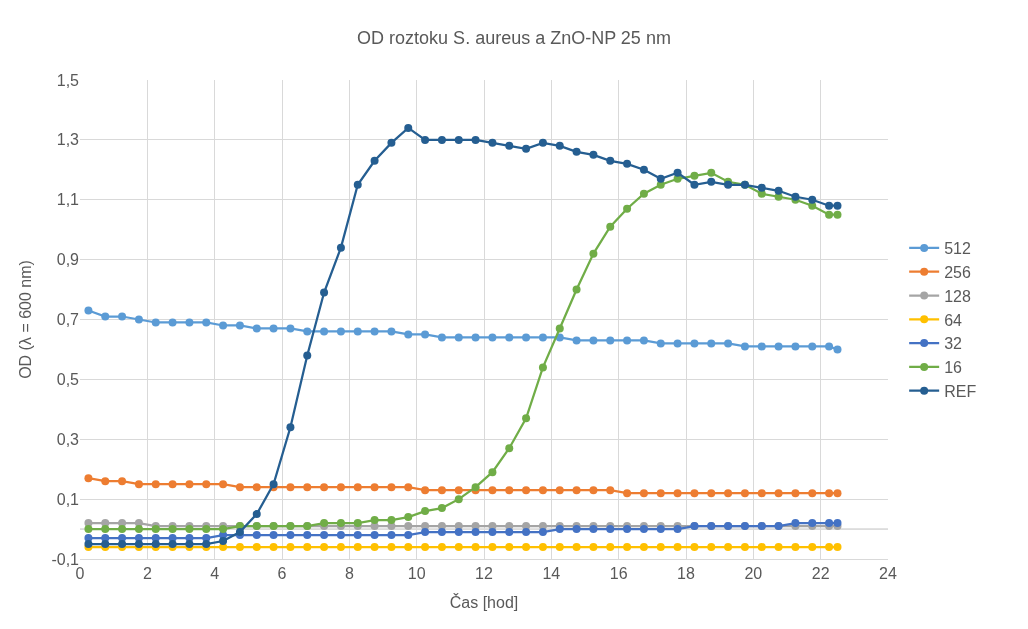 This screenshot has width=1028, height=629. What do you see at coordinates (953, 344) in the screenshot?
I see `legend-label: 32` at bounding box center [953, 344].